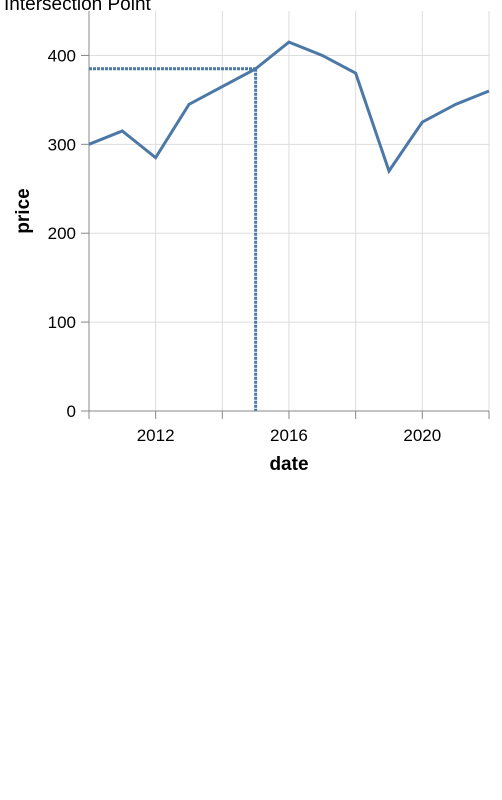 This screenshot has width=502, height=800. Describe the element at coordinates (288, 464) in the screenshot. I see `x-axis-title: date` at that location.